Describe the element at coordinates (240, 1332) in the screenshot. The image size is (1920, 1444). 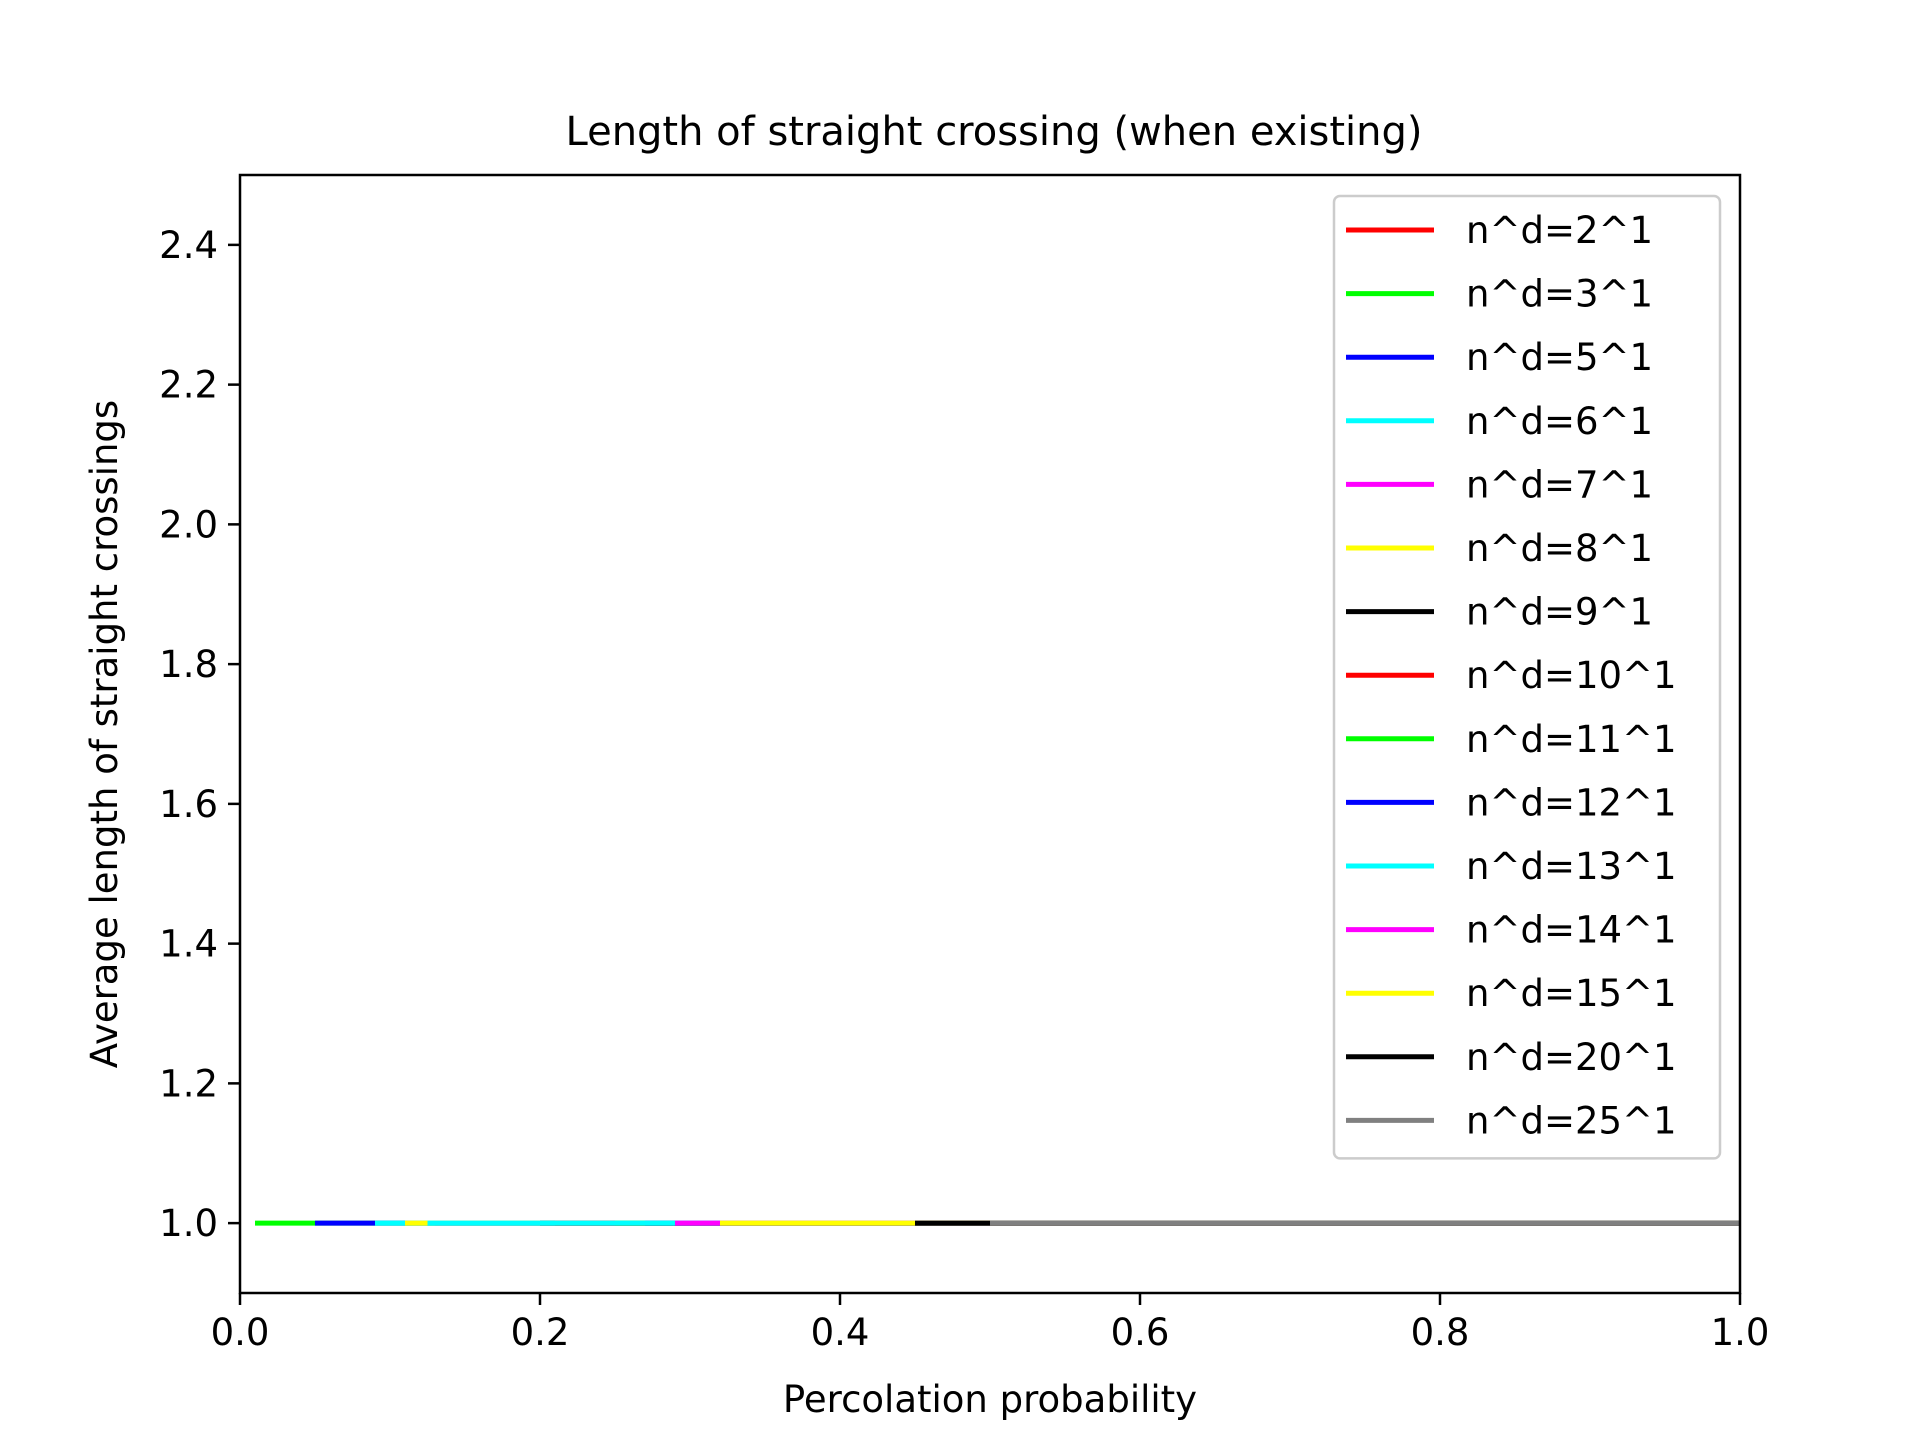
I see `x-tick-label: 0.0` at that location.